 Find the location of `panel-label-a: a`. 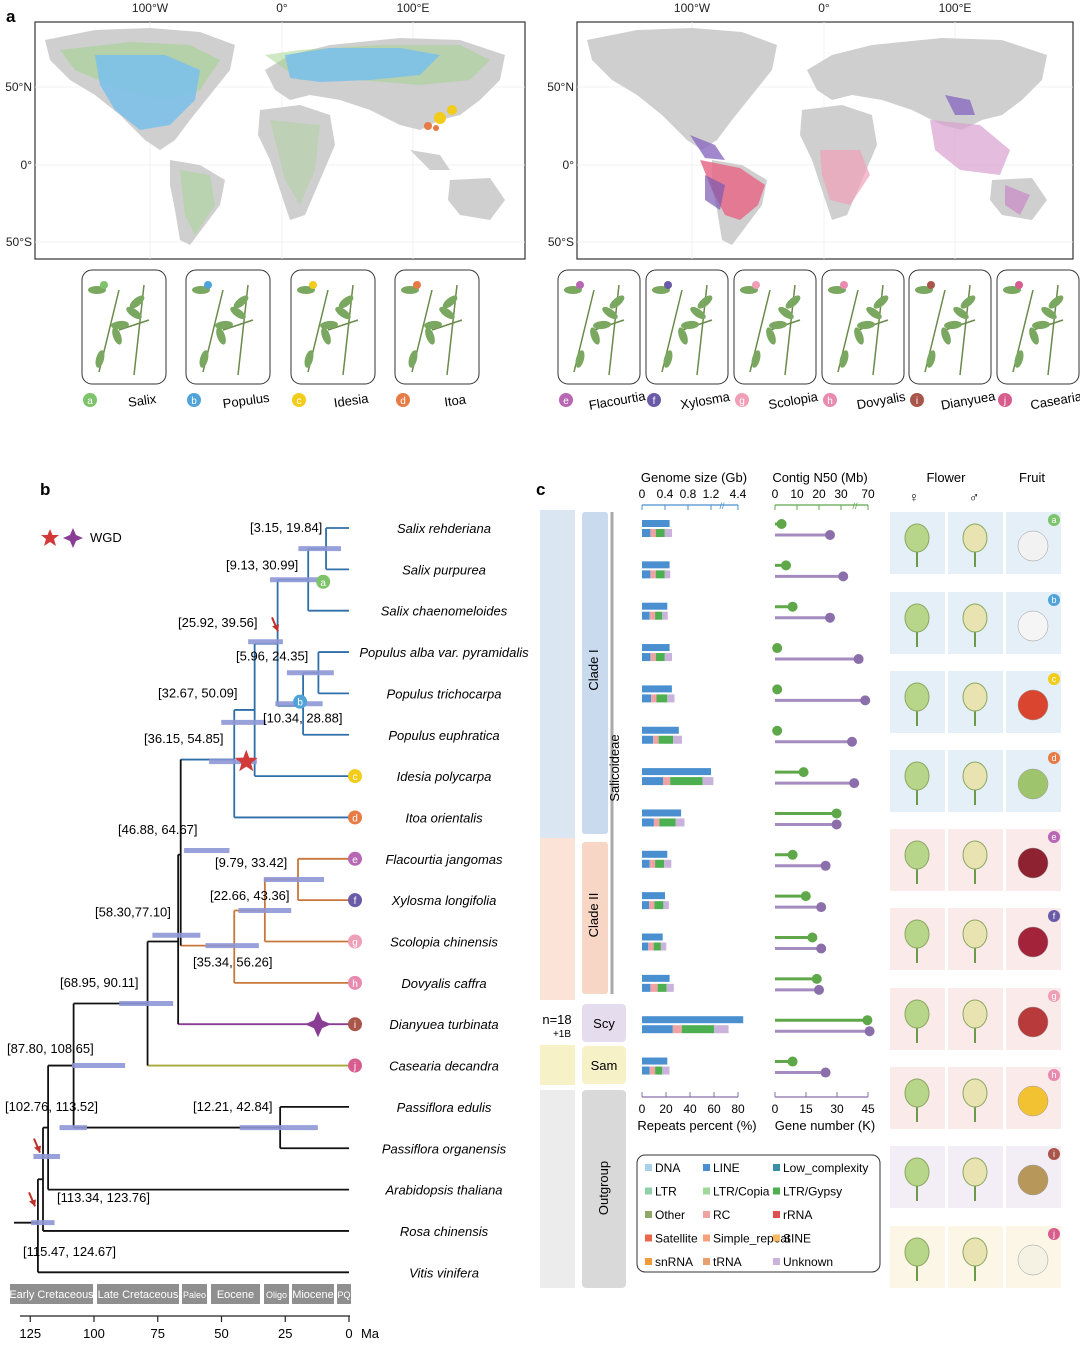

panel-label-a: a is located at coordinates (11, 16).